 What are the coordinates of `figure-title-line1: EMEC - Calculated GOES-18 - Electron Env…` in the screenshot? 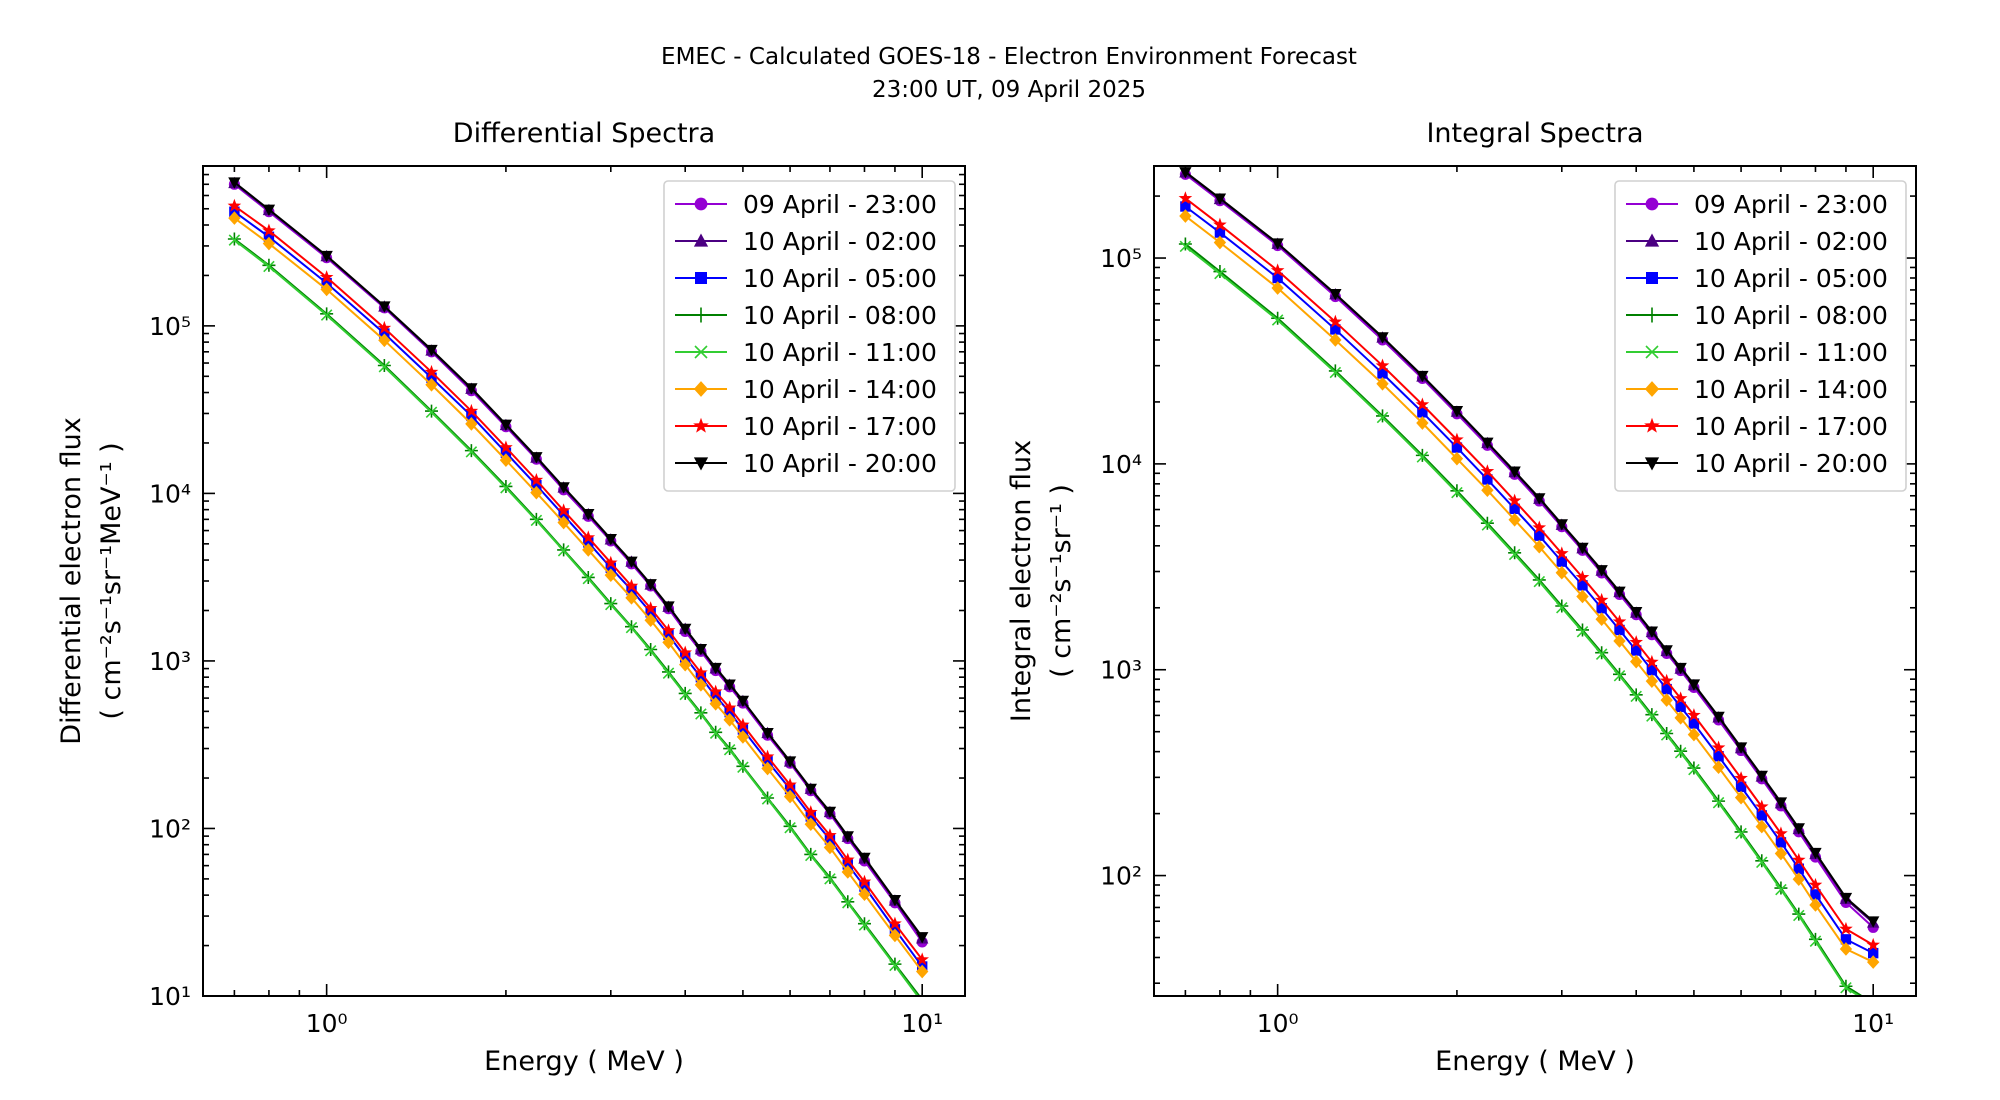 It's located at (1009, 57).